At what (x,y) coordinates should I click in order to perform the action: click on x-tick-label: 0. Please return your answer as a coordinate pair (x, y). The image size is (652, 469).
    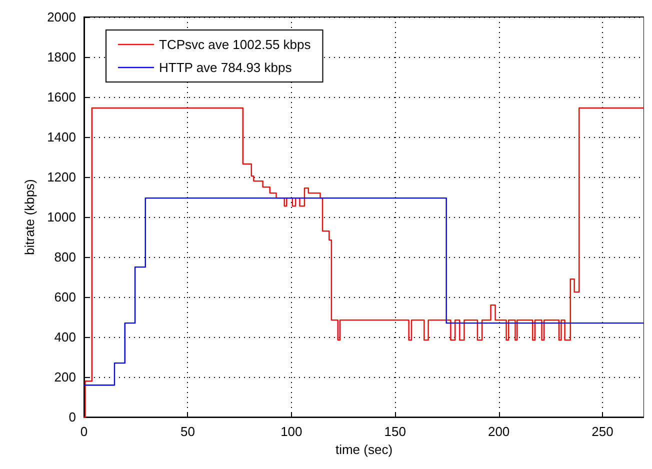
    Looking at the image, I should click on (84, 432).